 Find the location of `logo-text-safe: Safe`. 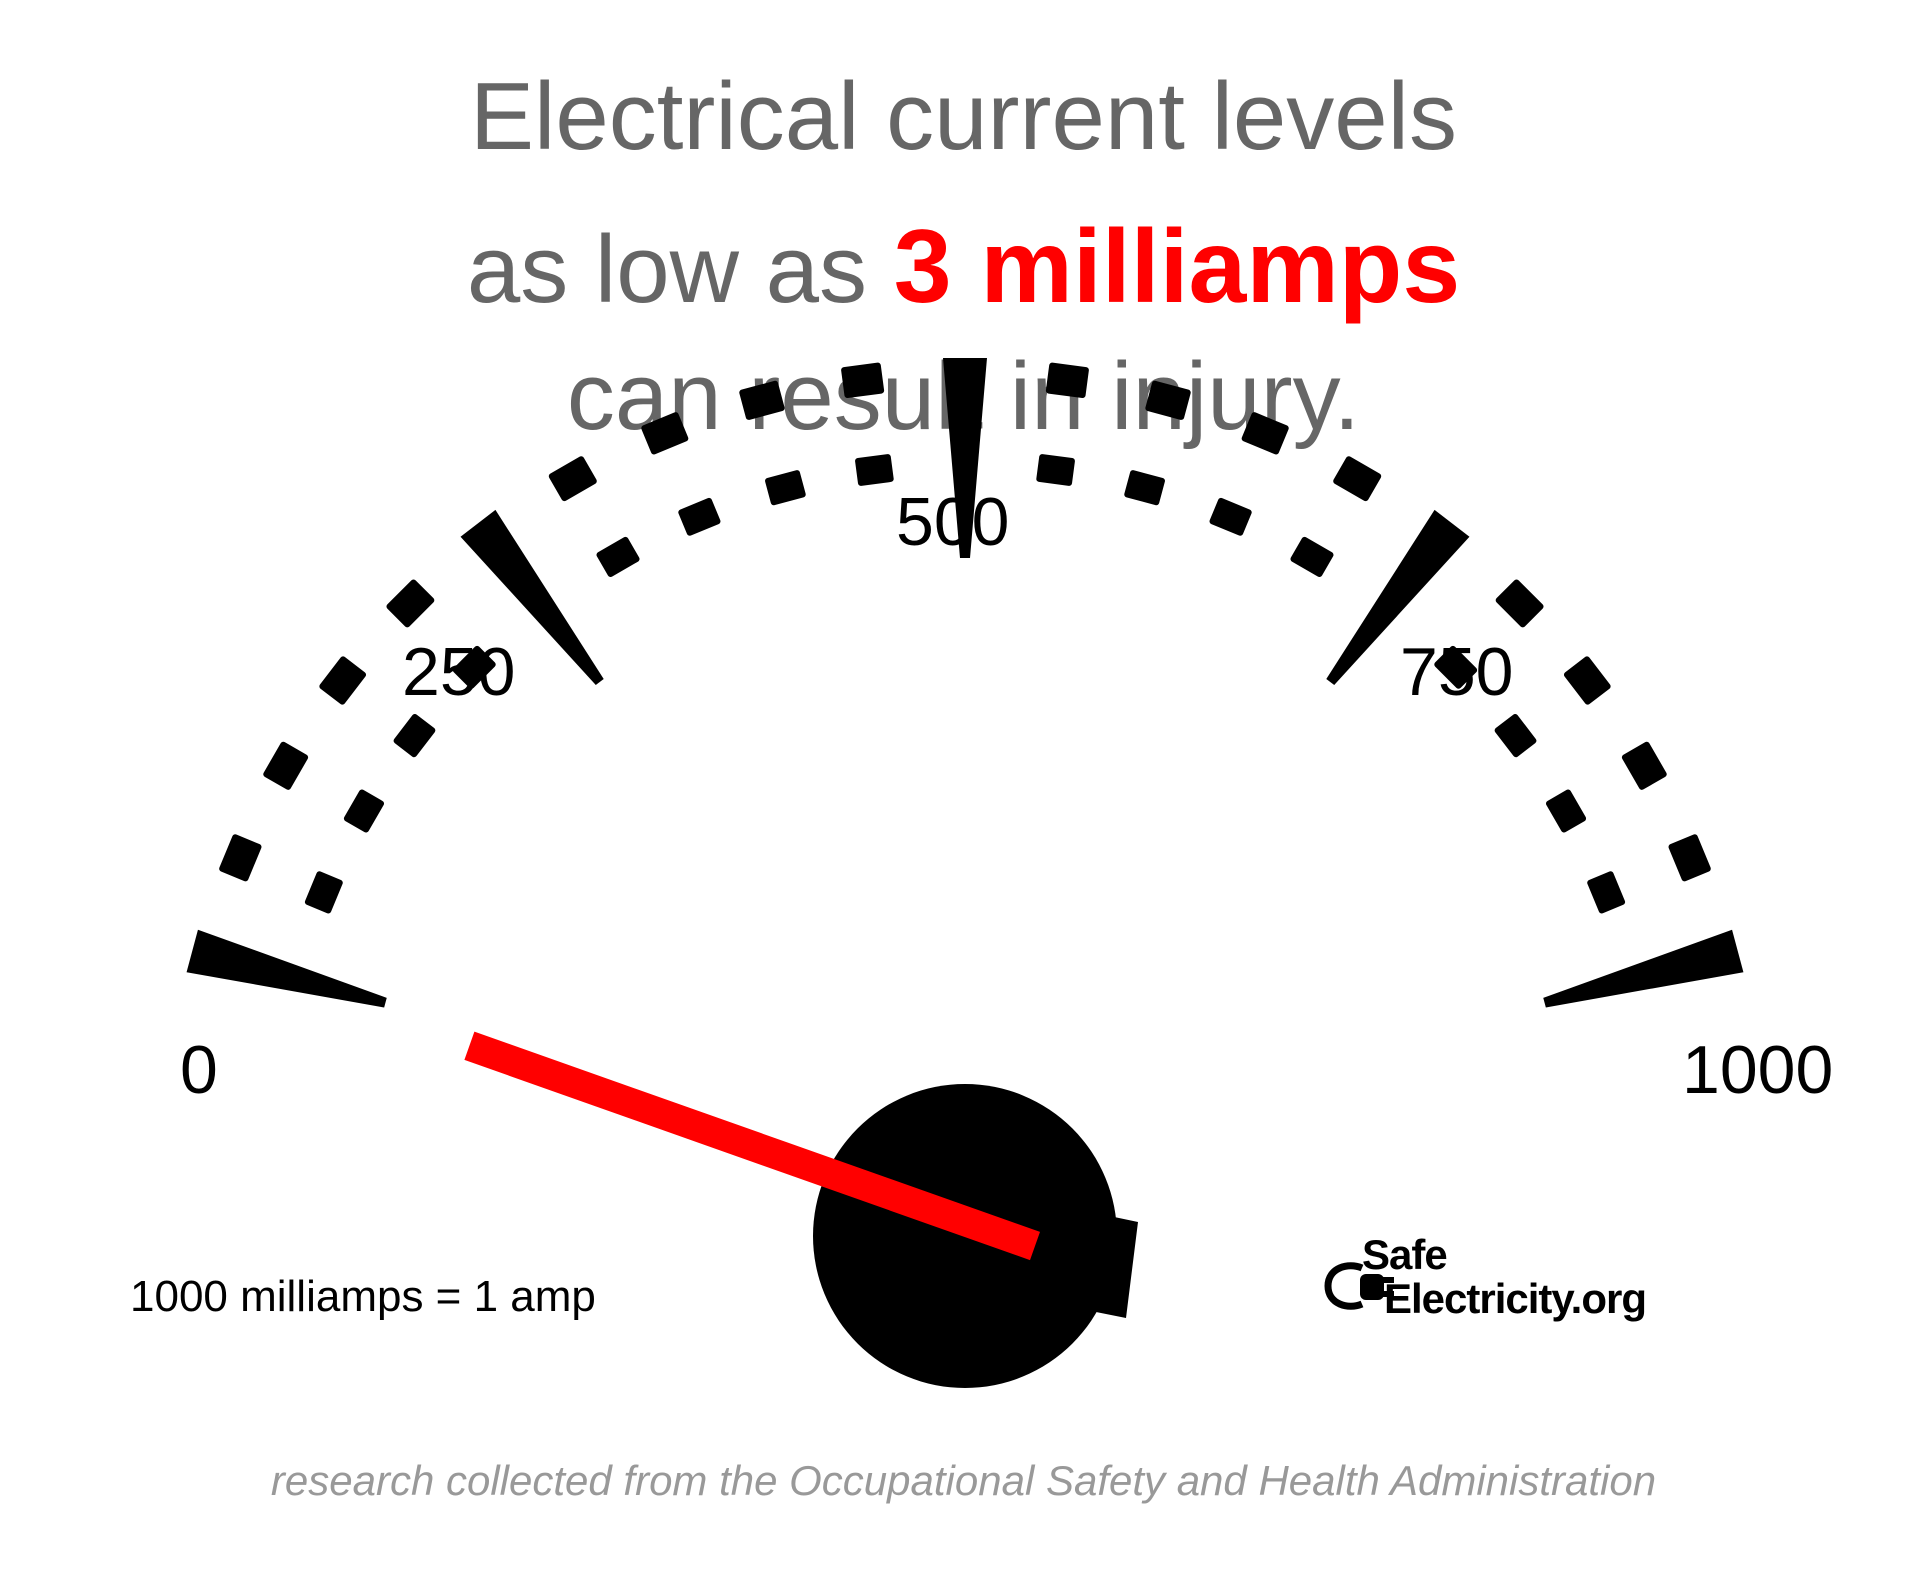

logo-text-safe: Safe is located at coordinates (1405, 1254).